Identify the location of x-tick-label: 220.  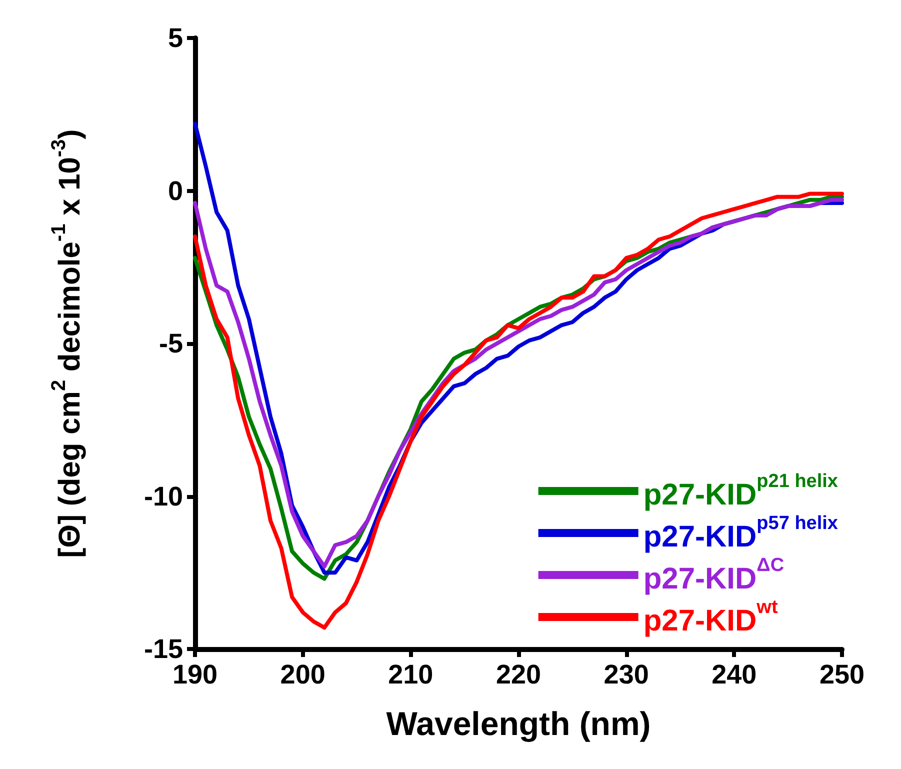
(519, 675).